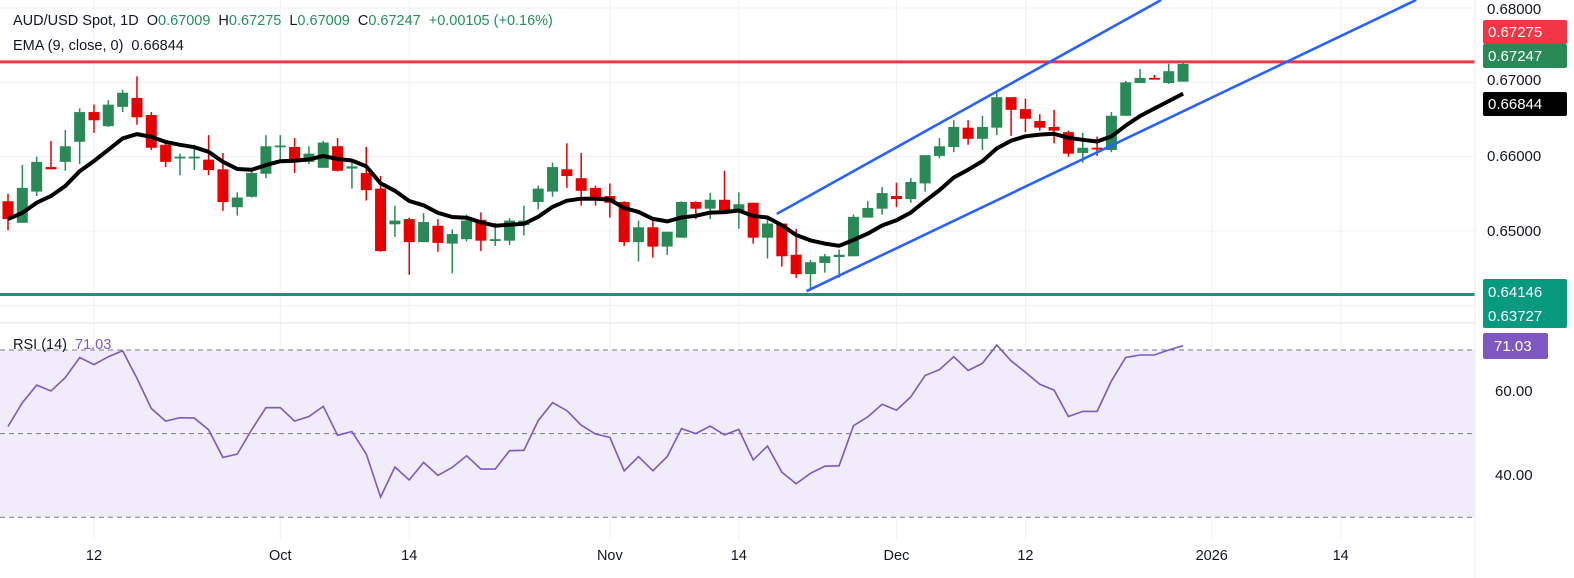  I want to click on high-value: 0.67275, so click(255, 21).